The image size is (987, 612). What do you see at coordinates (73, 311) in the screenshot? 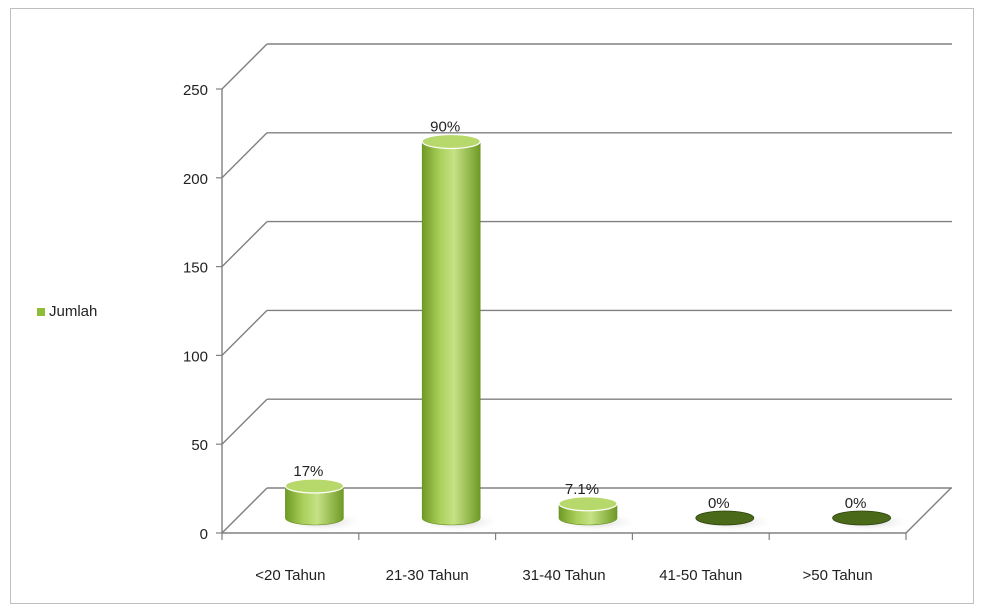
I see `legend-label-jumlah: Jumlah` at bounding box center [73, 311].